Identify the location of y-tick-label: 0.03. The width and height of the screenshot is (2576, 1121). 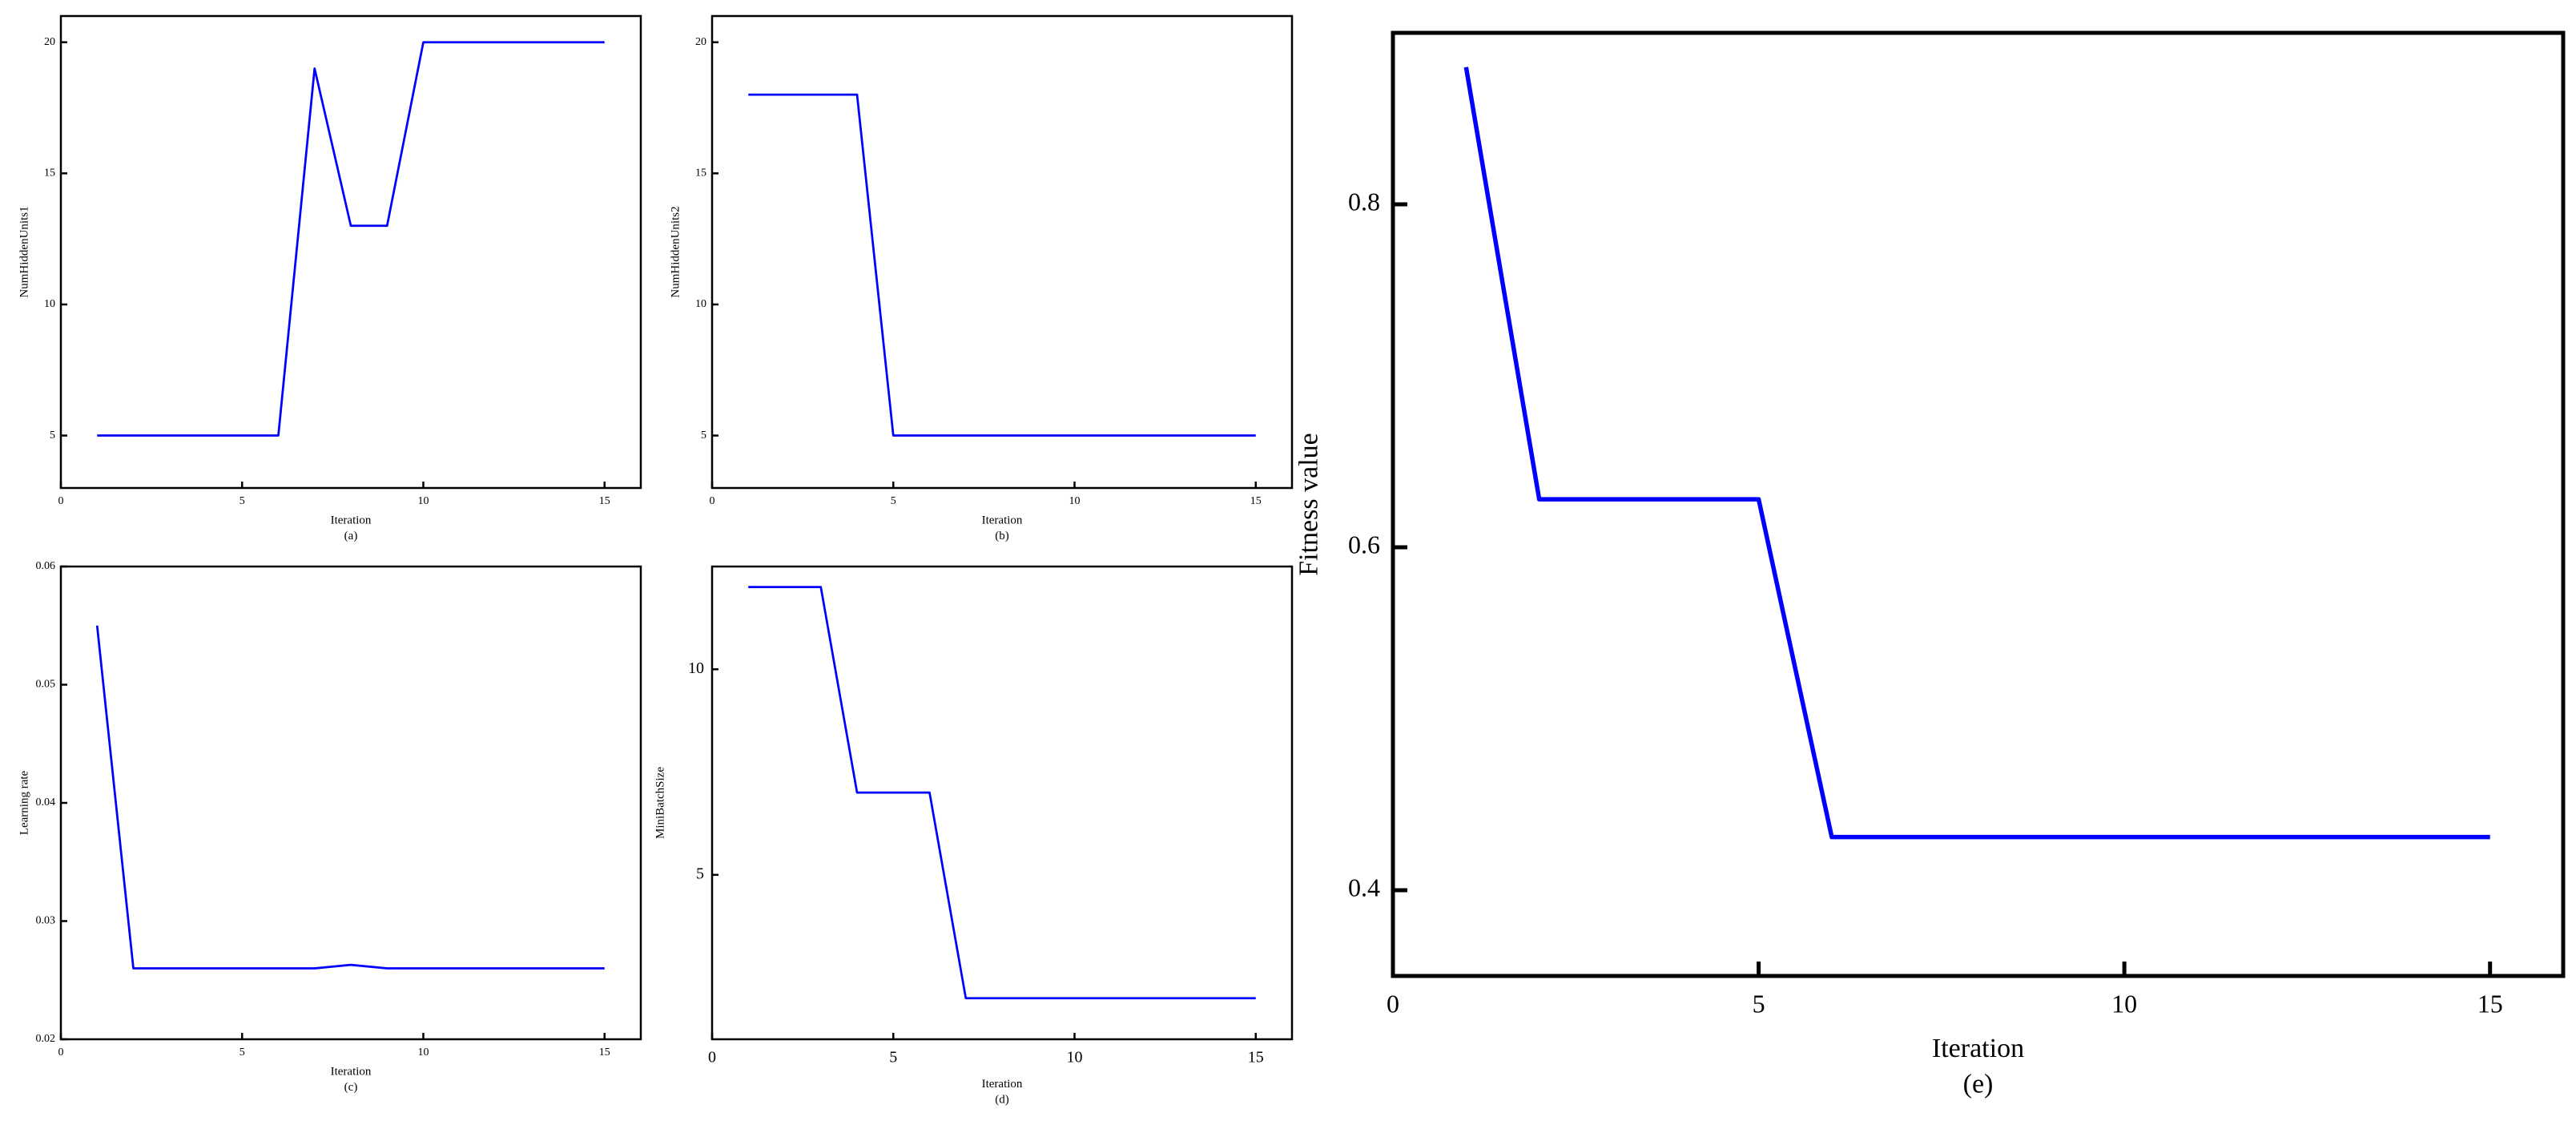
(46, 921).